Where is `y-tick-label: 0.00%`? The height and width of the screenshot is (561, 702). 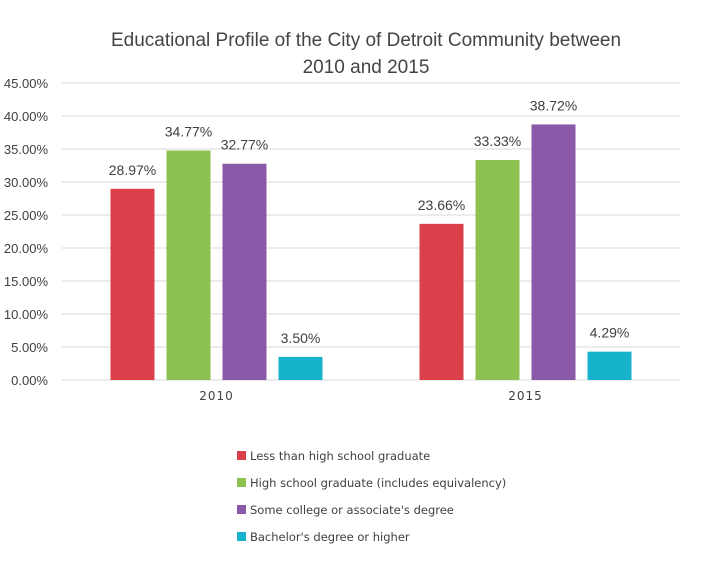 y-tick-label: 0.00% is located at coordinates (29, 380).